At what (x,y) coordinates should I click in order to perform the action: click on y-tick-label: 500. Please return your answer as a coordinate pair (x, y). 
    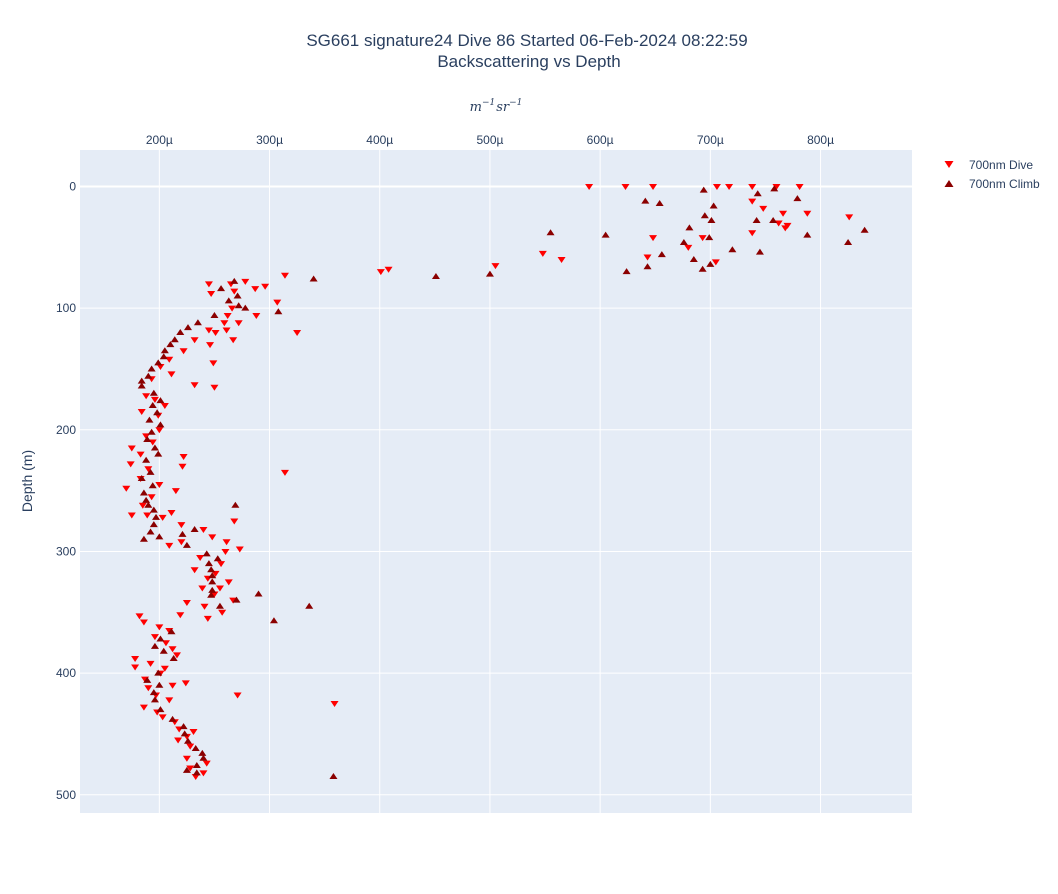
    Looking at the image, I should click on (66, 795).